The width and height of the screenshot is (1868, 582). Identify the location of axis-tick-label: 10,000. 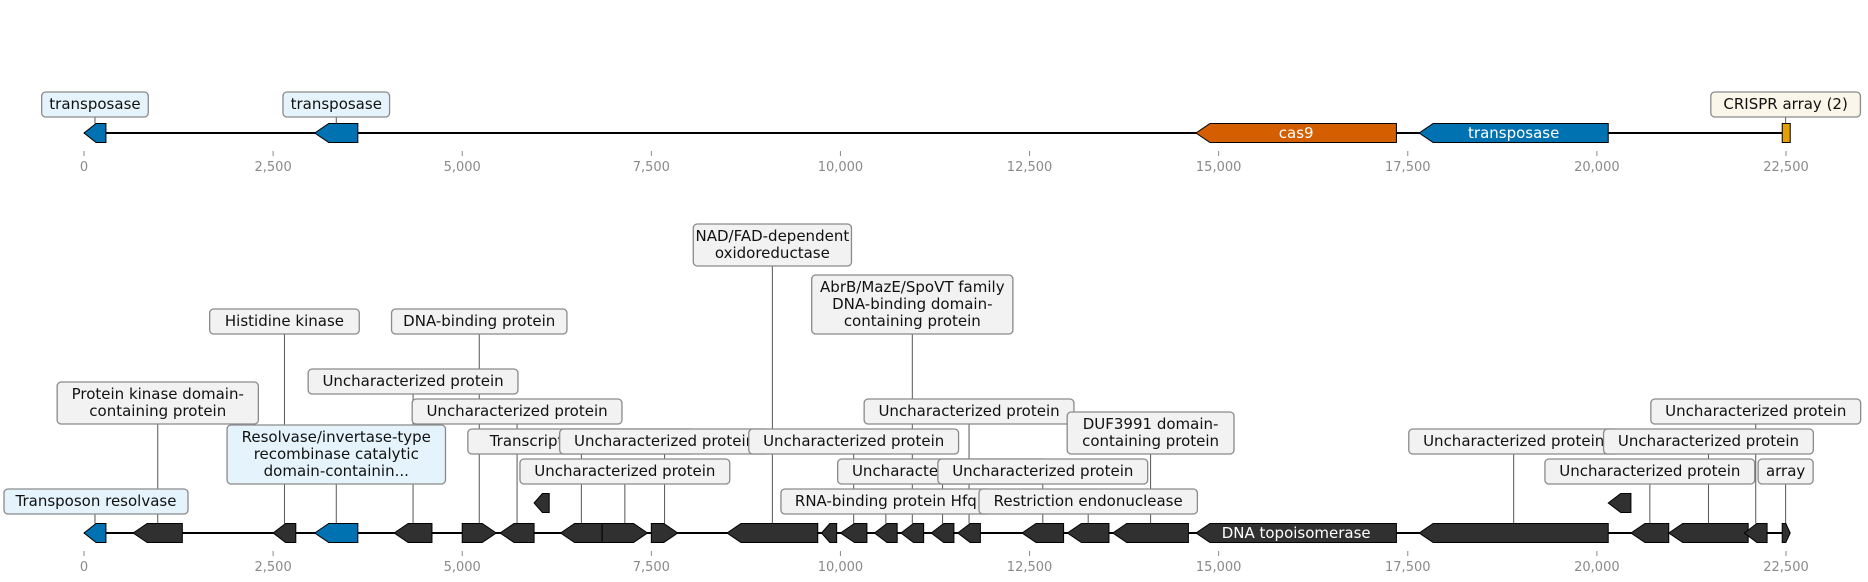
(841, 167).